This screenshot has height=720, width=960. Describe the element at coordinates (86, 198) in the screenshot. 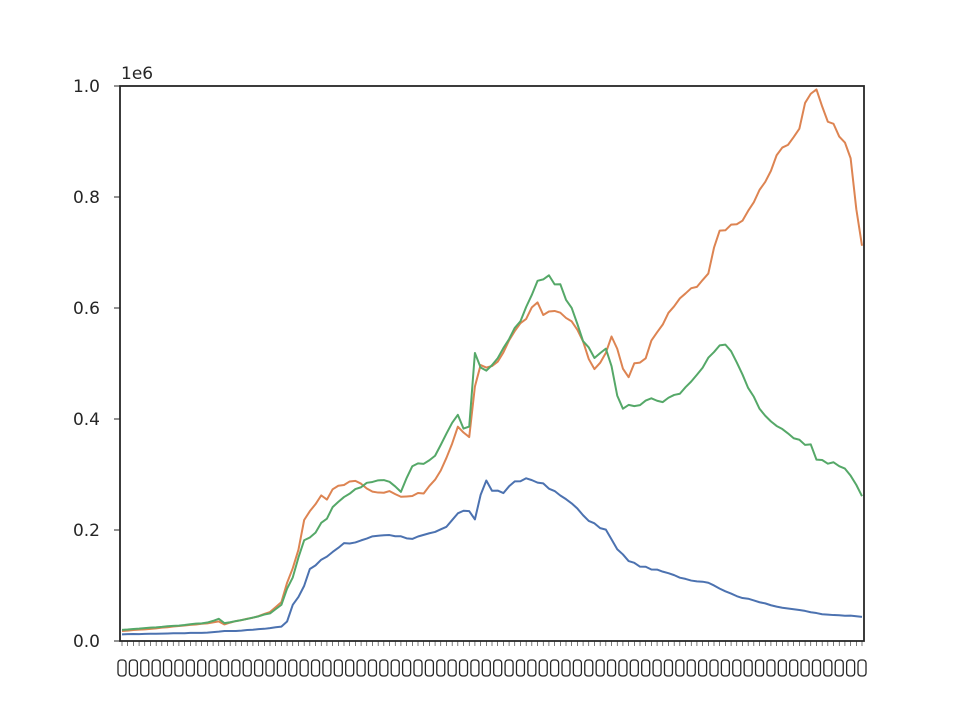

I see `y-tick-label: 0.8` at that location.